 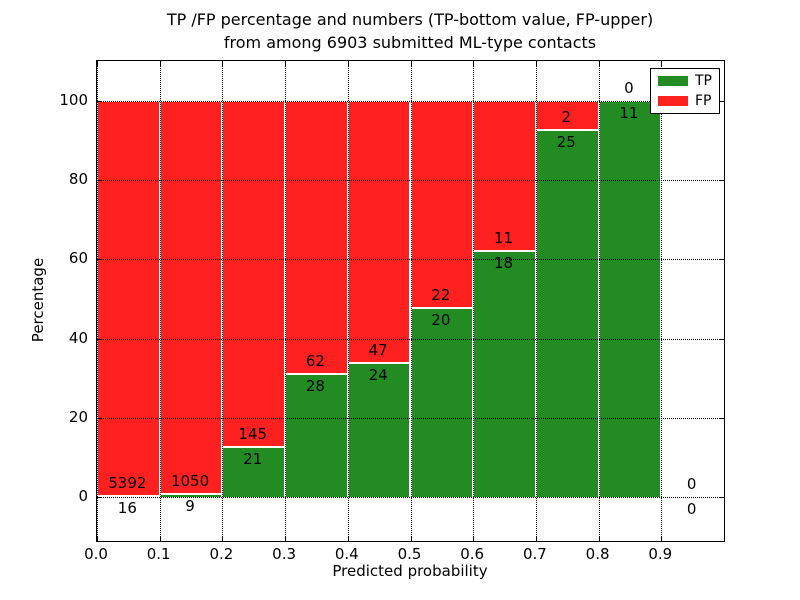 What do you see at coordinates (534, 554) in the screenshot?
I see `x-tick-label: 0.7` at bounding box center [534, 554].